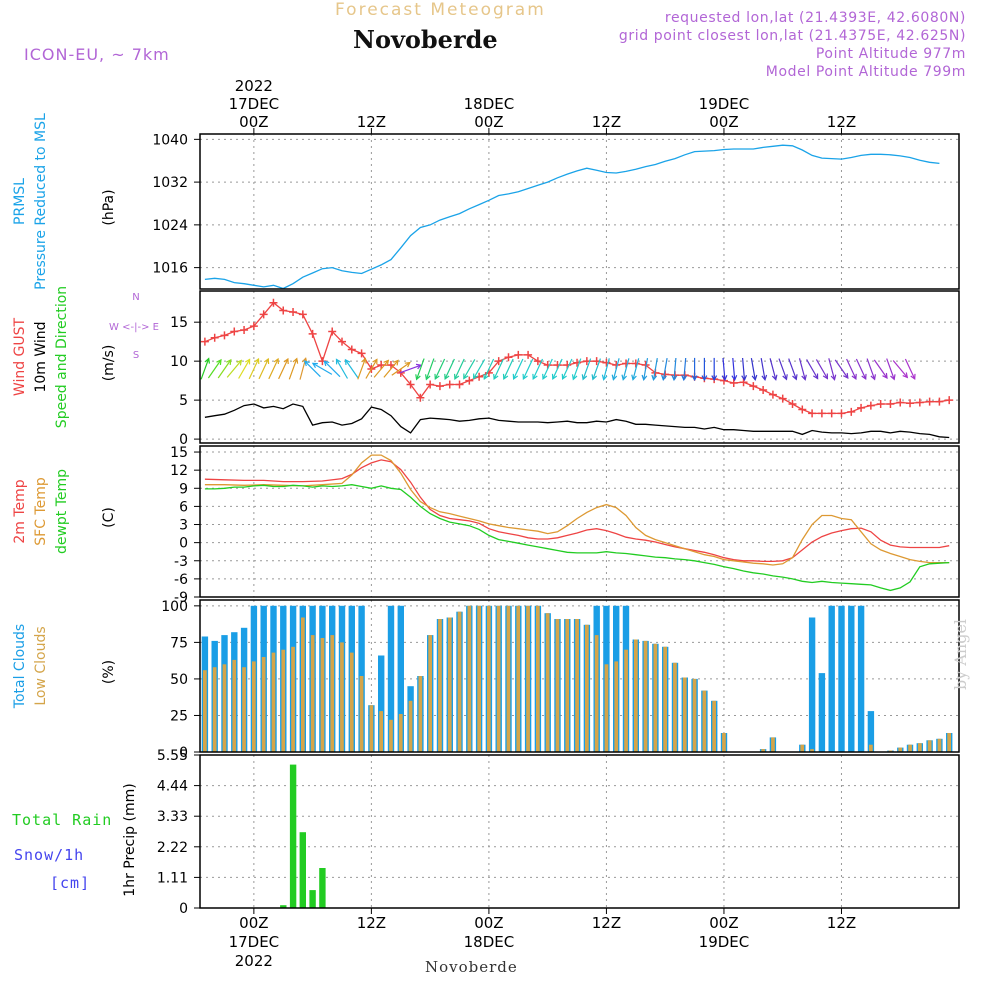  Describe the element at coordinates (183, 526) in the screenshot. I see `y-tick-label: 3` at that location.